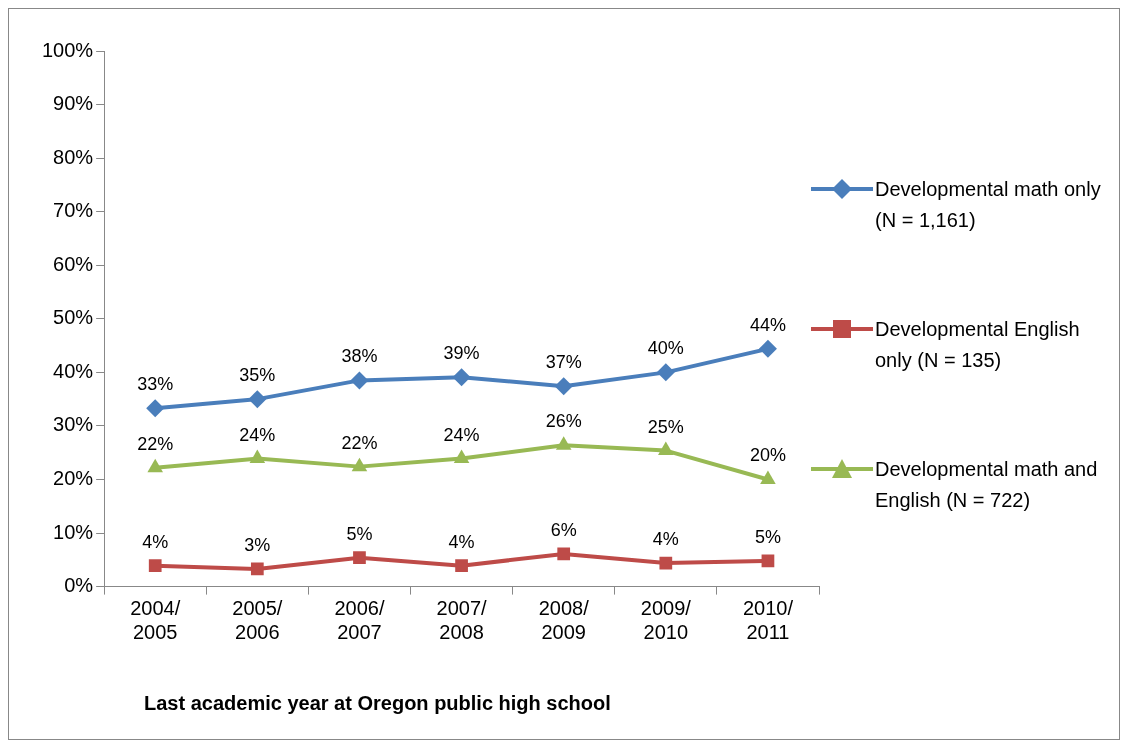 The width and height of the screenshot is (1133, 754). Describe the element at coordinates (987, 485) in the screenshot. I see `legend-label: Developmental math and English (N = 722)` at that location.